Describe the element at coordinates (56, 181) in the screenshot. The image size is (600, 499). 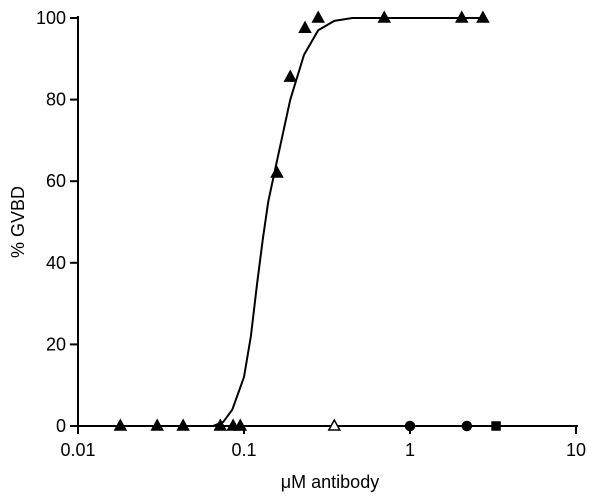
I see `y-tick-label: 60` at that location.